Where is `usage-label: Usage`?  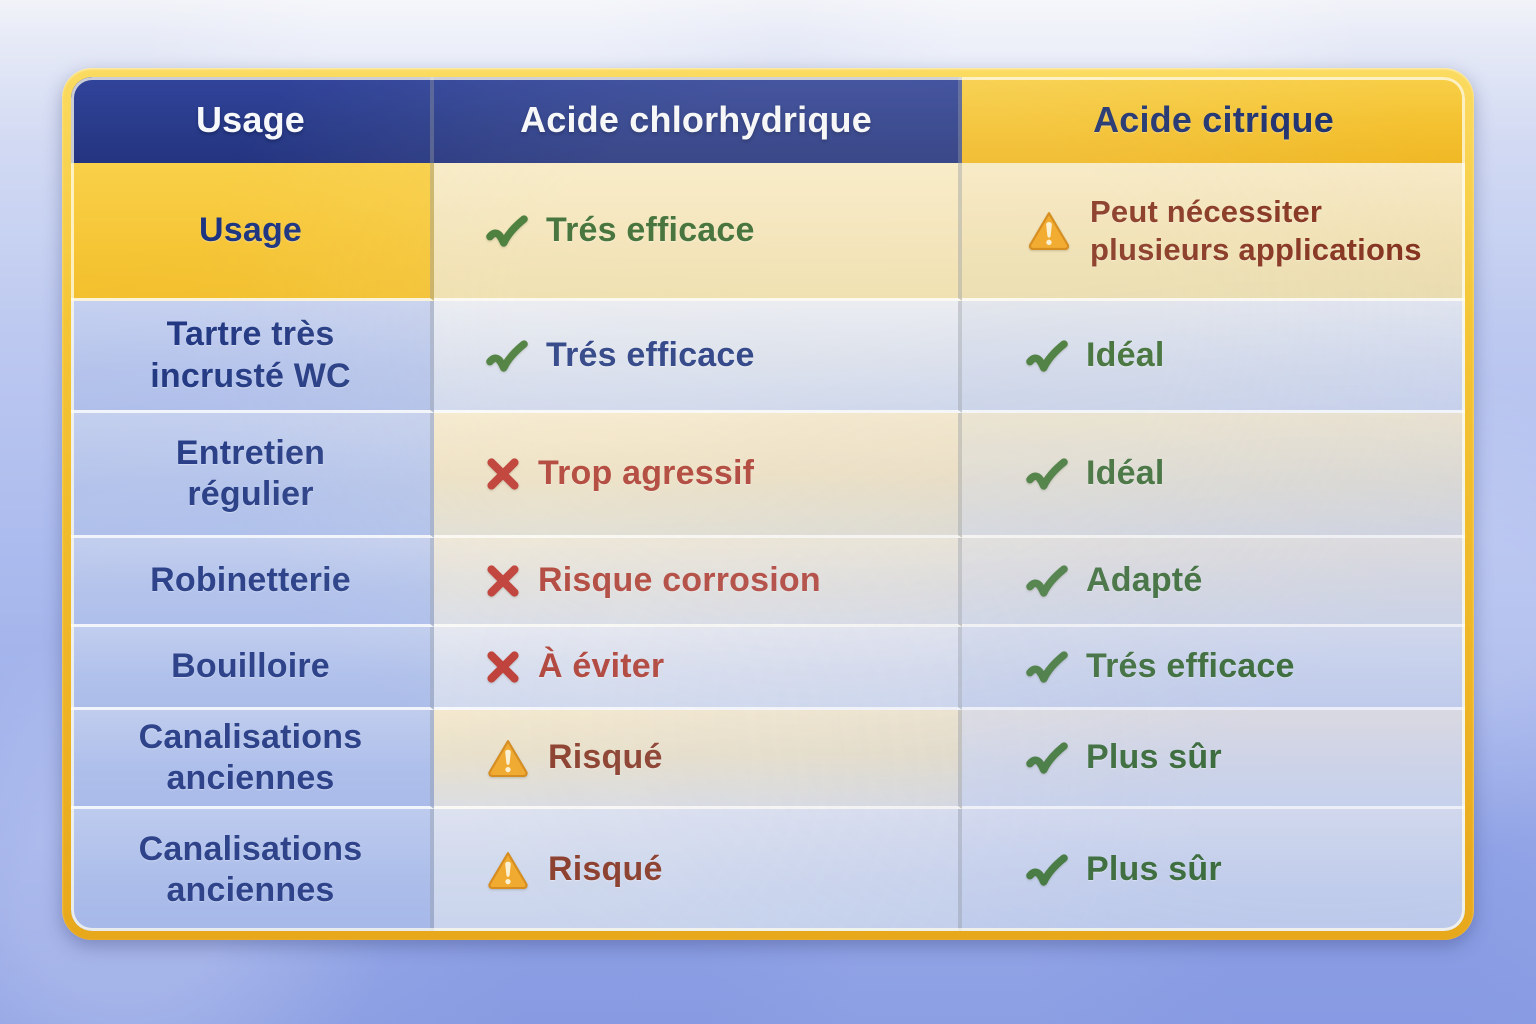 usage-label: Usage is located at coordinates (250, 229).